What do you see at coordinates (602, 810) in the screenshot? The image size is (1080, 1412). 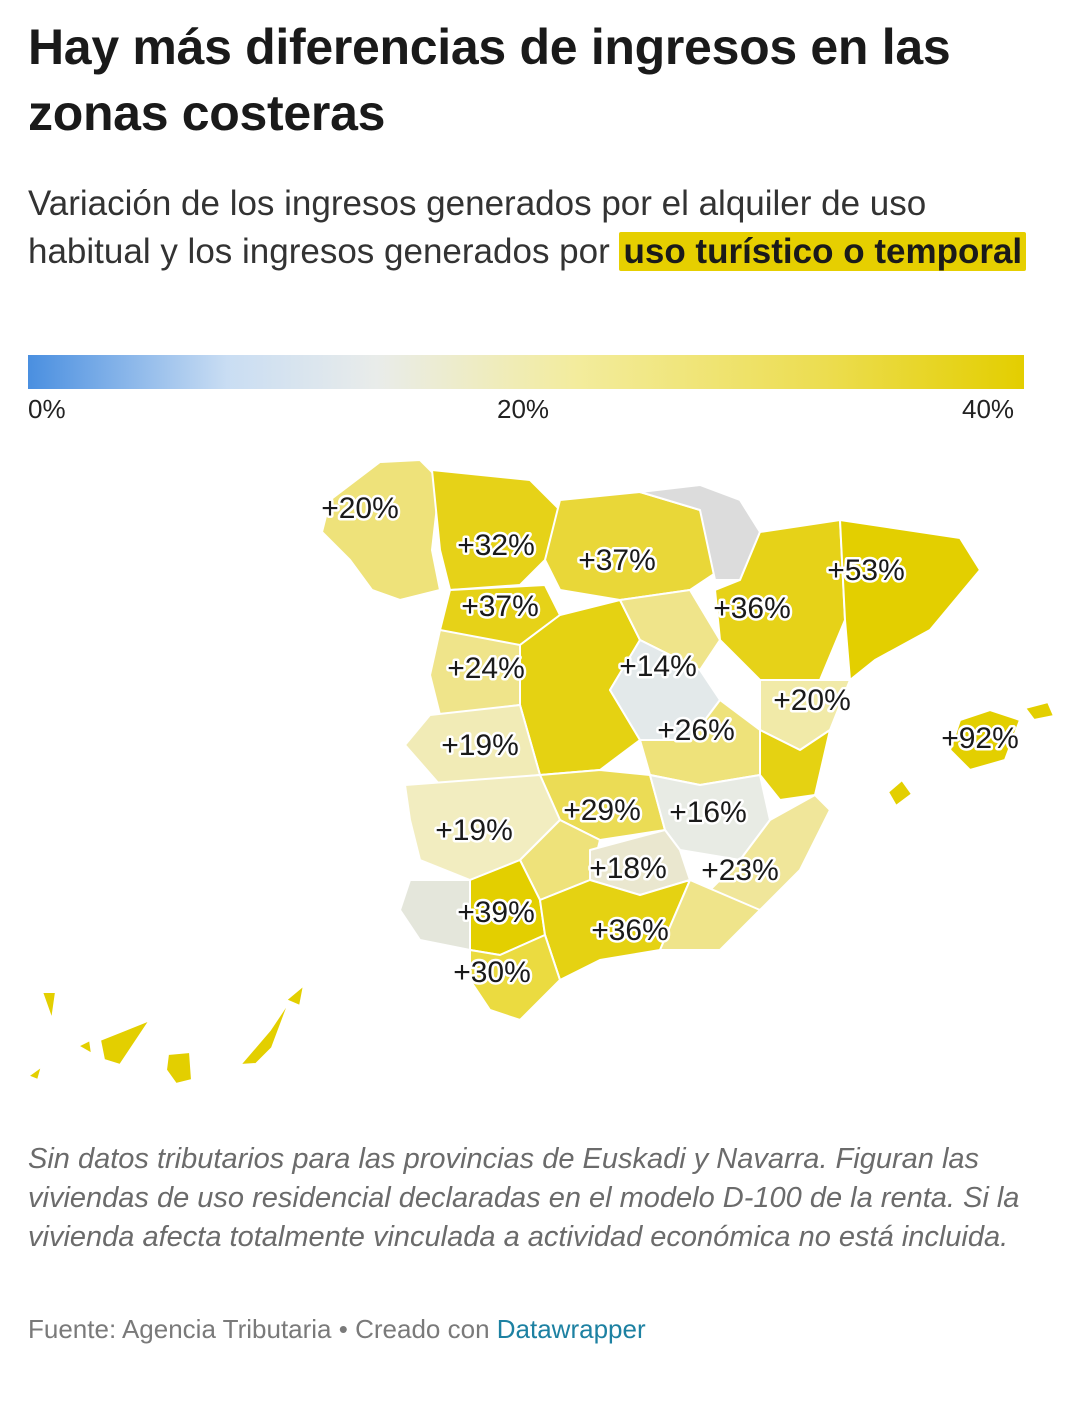 I see `map-label-ciudad-real: +29%` at bounding box center [602, 810].